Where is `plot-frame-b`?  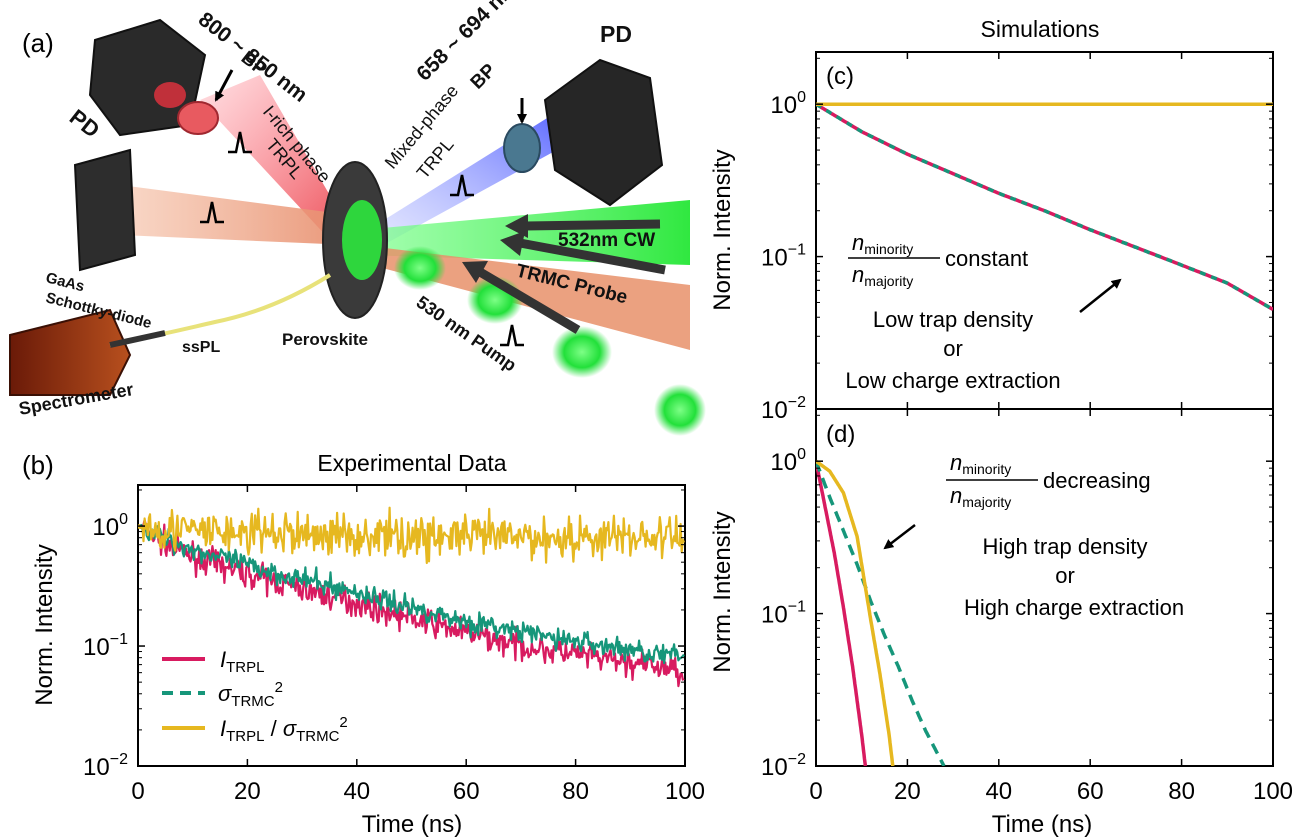
plot-frame-b is located at coordinates (411, 625).